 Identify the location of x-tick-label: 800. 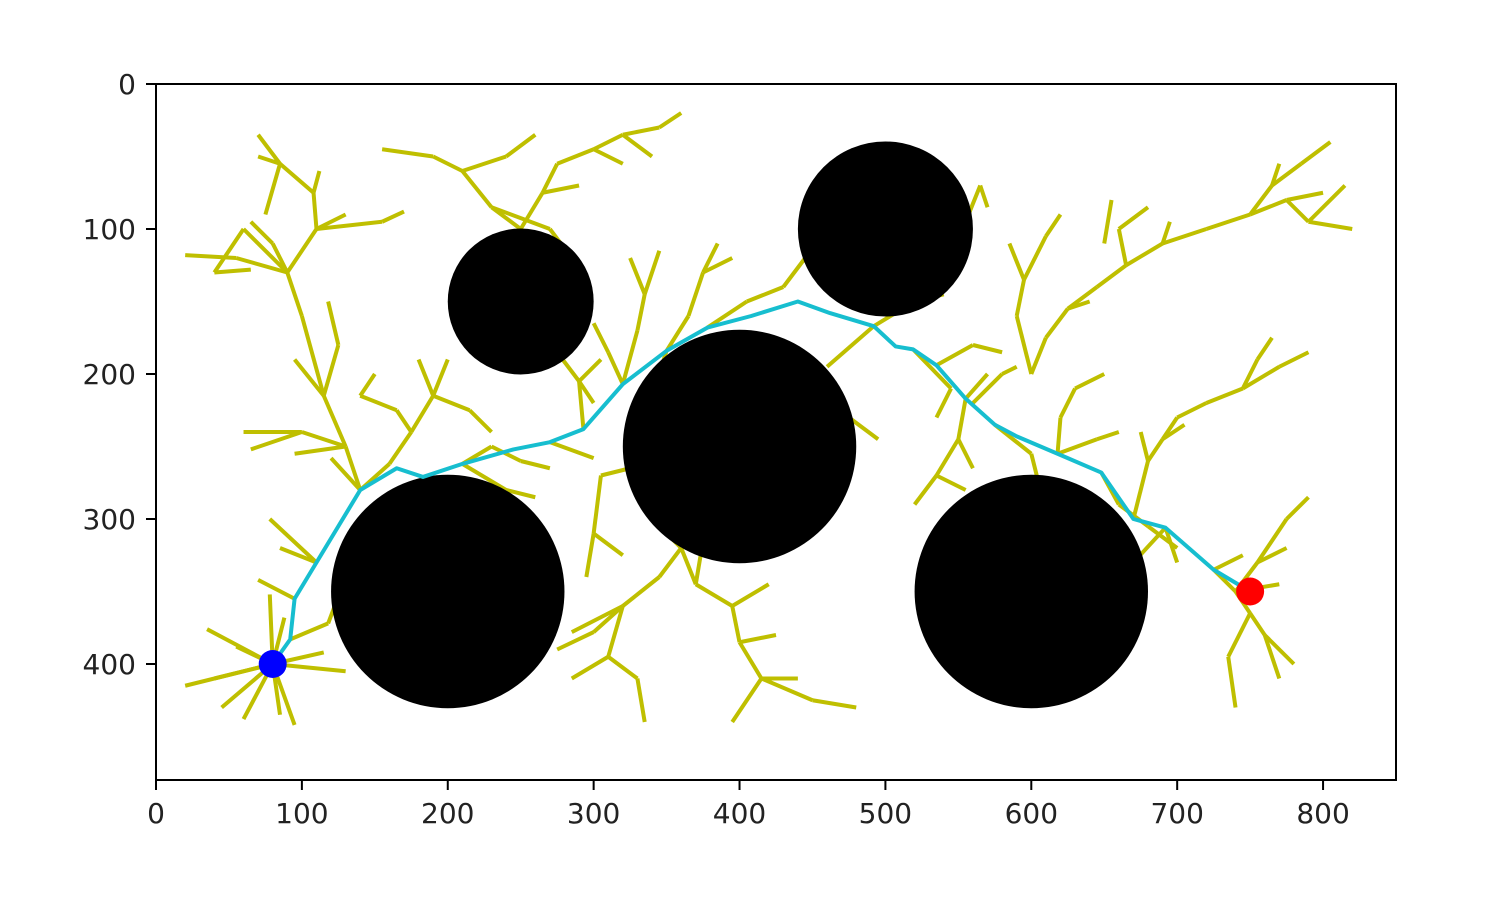
(1322, 813).